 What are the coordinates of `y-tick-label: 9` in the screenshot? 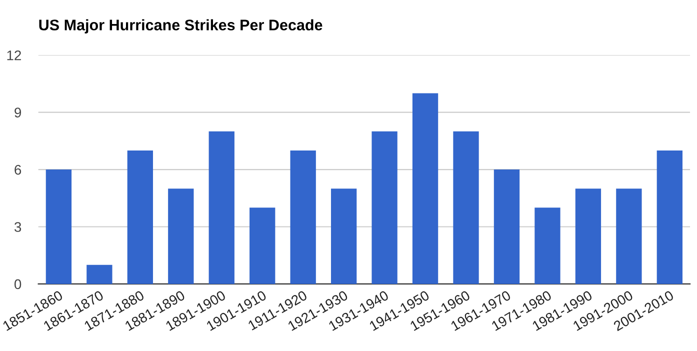 It's located at (18, 113).